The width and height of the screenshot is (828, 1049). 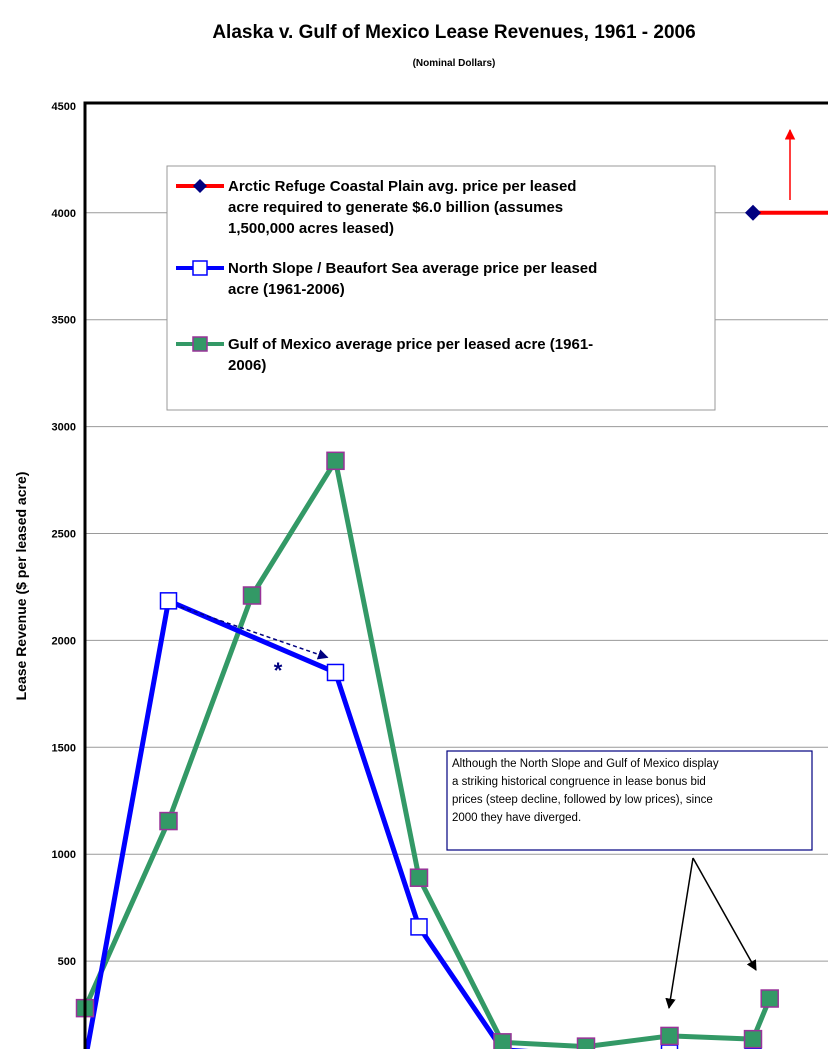 What do you see at coordinates (64, 107) in the screenshot?
I see `y-tick-label: 4500` at bounding box center [64, 107].